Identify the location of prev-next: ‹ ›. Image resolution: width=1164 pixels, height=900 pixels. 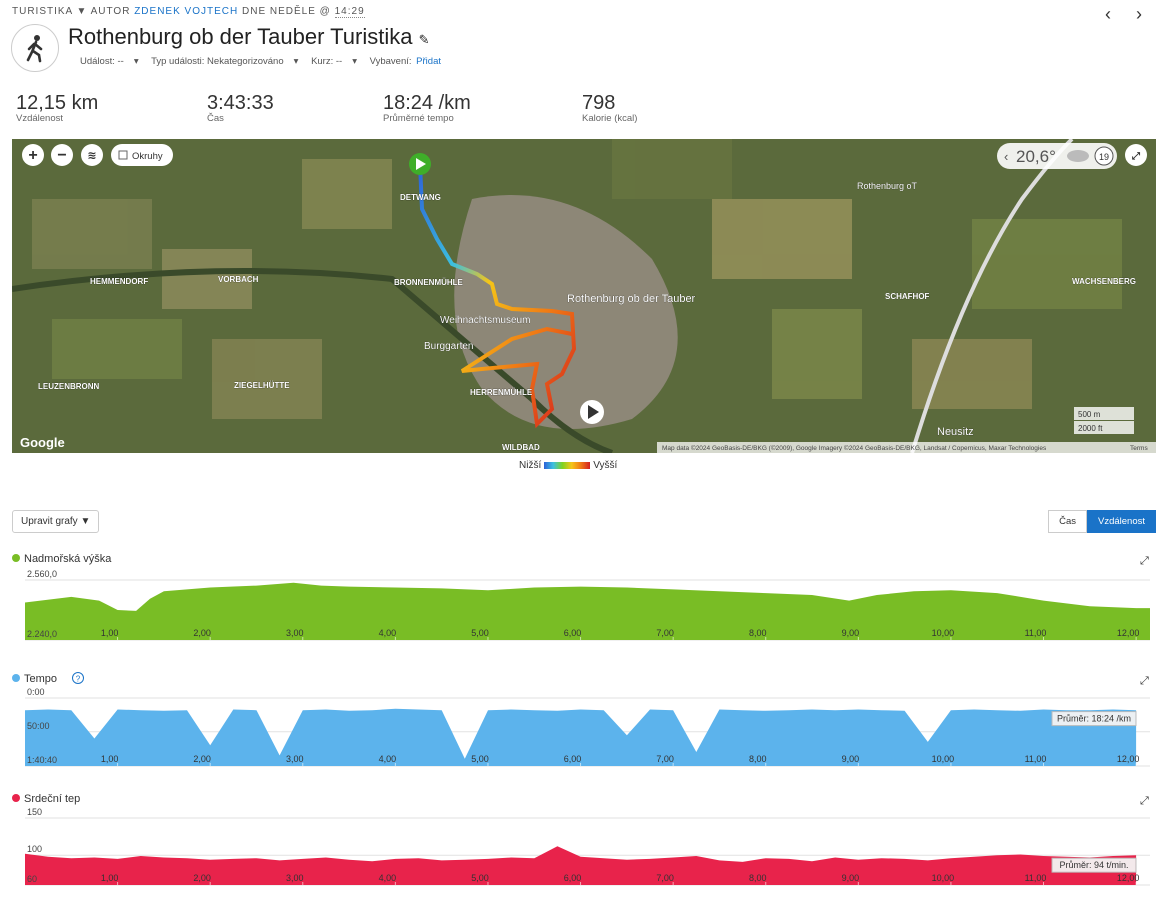
(1128, 14).